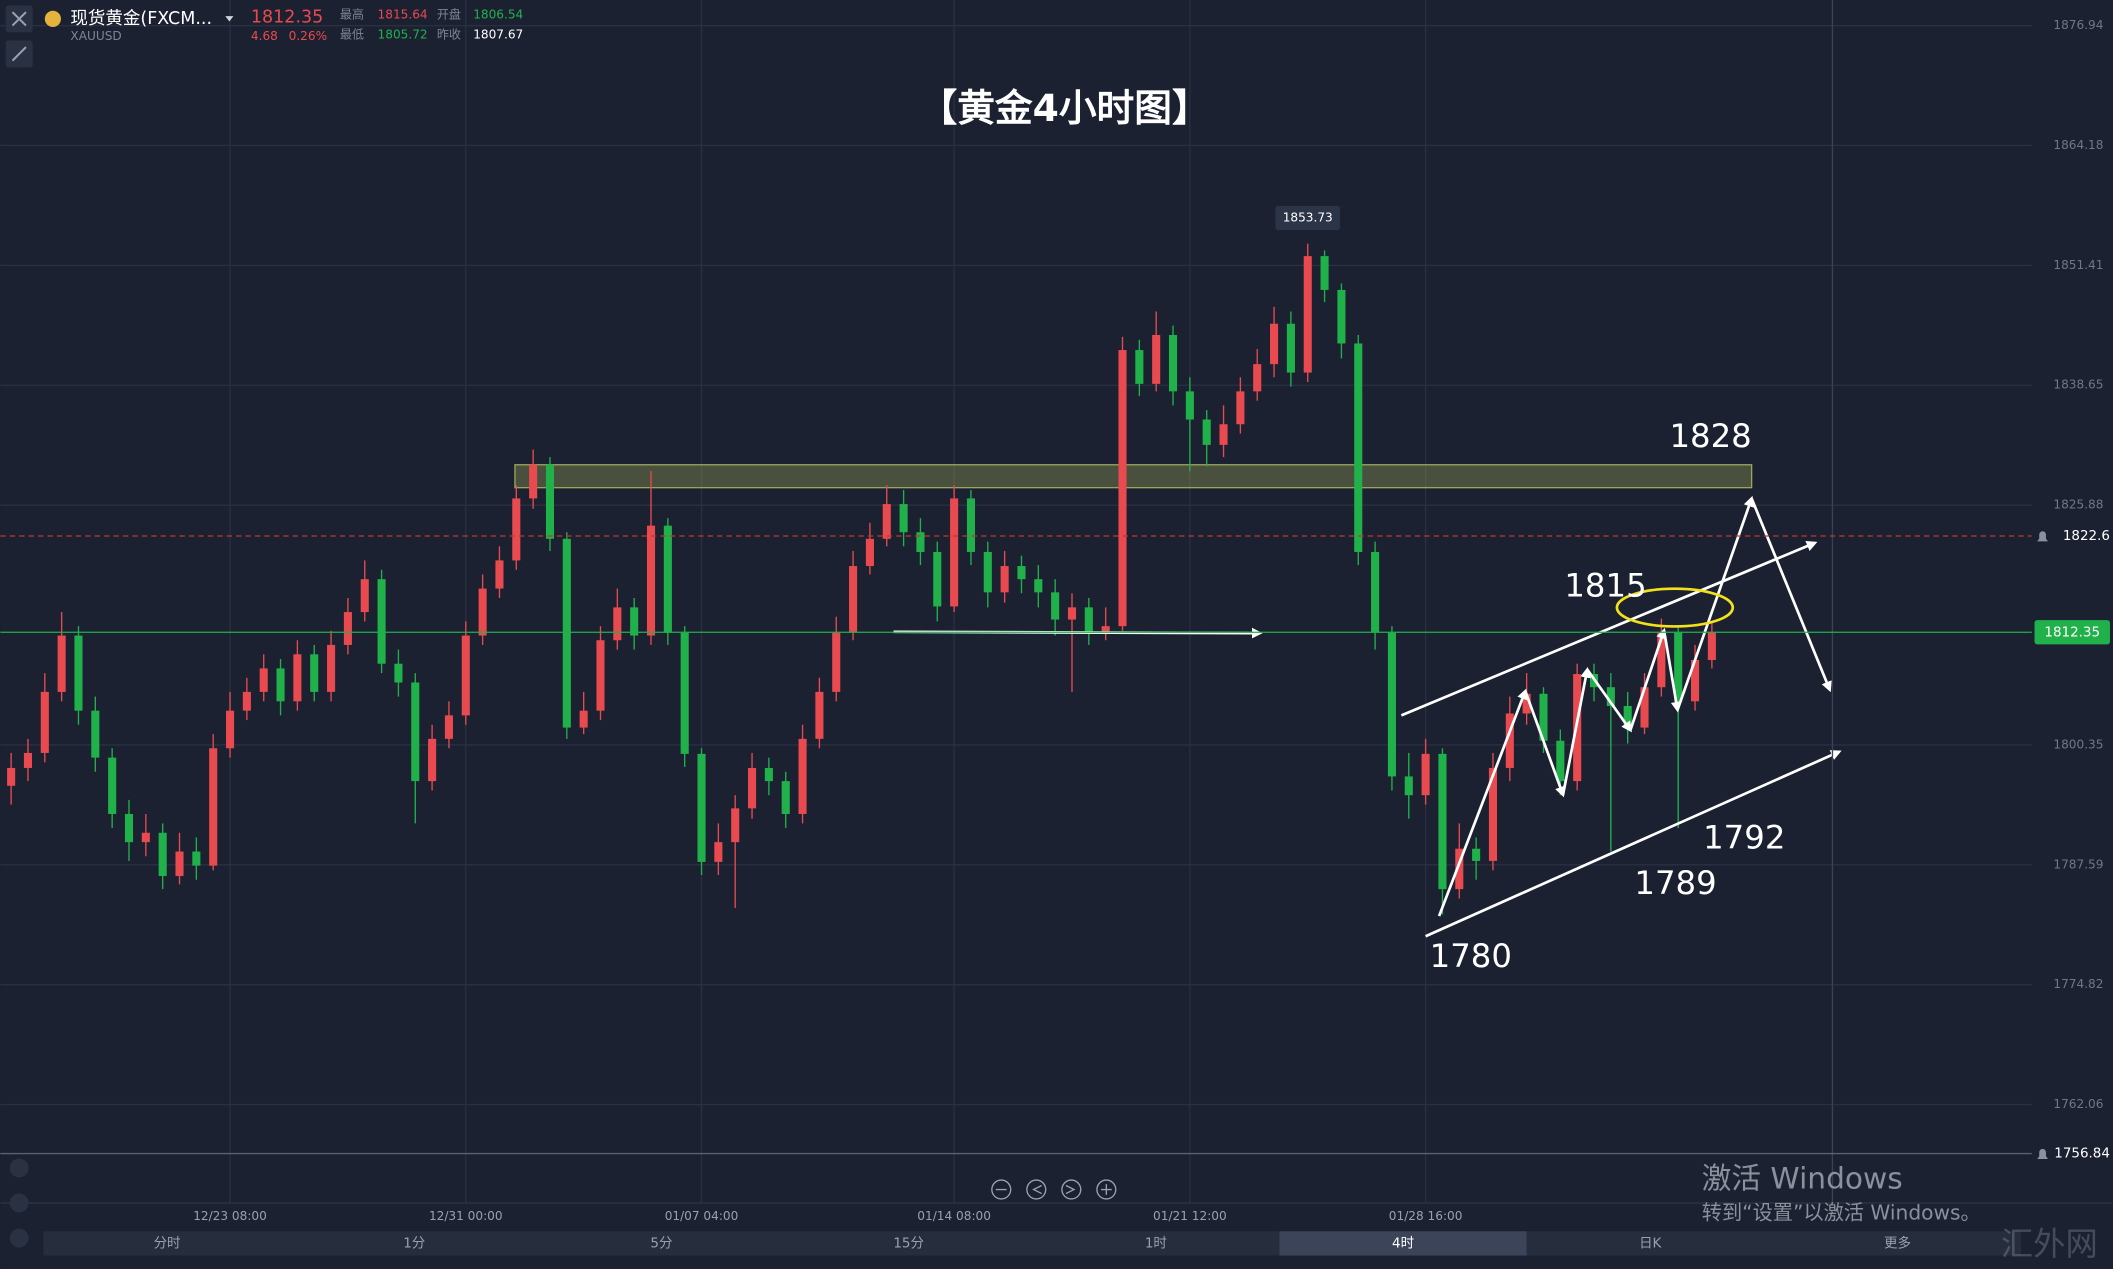 The image size is (2113, 1269). What do you see at coordinates (2078, 145) in the screenshot?
I see `y-tick-label: 1864.18` at bounding box center [2078, 145].